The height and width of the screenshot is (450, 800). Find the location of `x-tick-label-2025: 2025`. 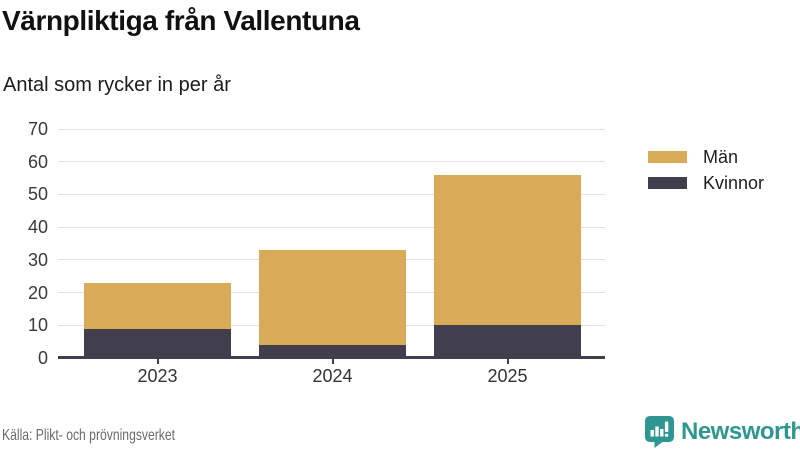

x-tick-label-2025: 2025 is located at coordinates (507, 376).